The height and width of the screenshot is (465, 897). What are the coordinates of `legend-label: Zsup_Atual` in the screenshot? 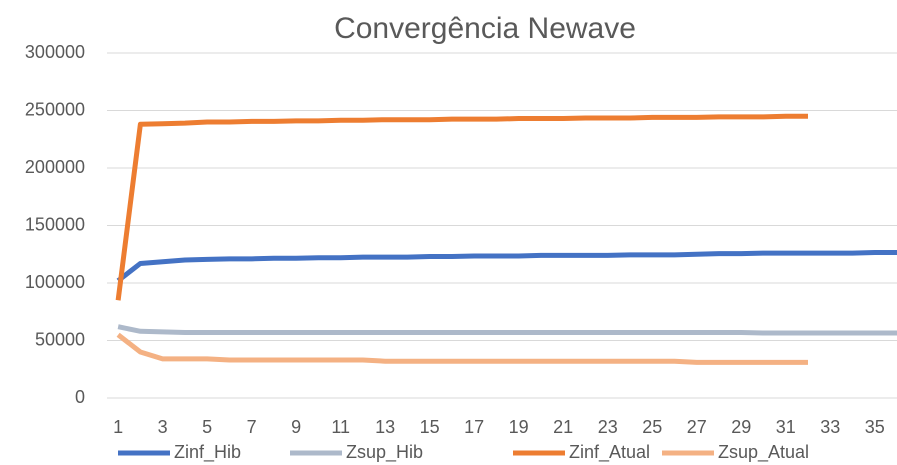 It's located at (763, 452).